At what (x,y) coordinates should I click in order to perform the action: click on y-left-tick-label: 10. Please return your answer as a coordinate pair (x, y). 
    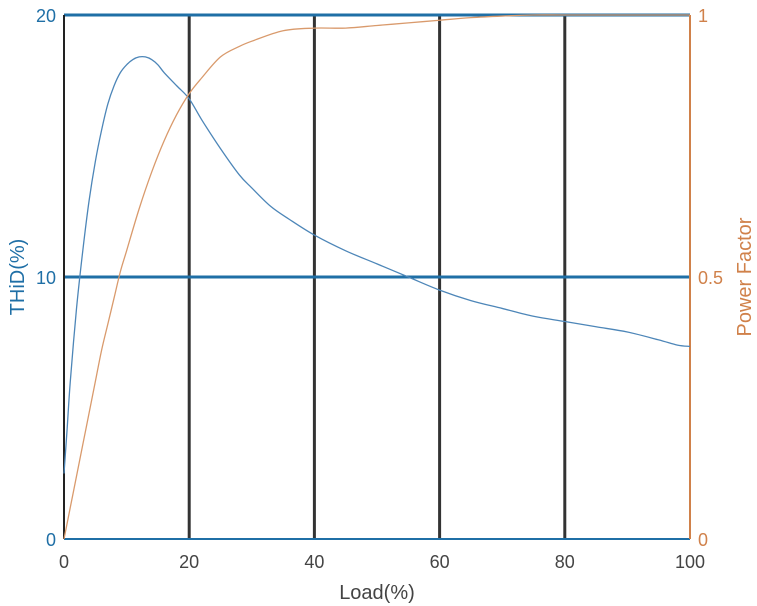
    Looking at the image, I should click on (46, 278).